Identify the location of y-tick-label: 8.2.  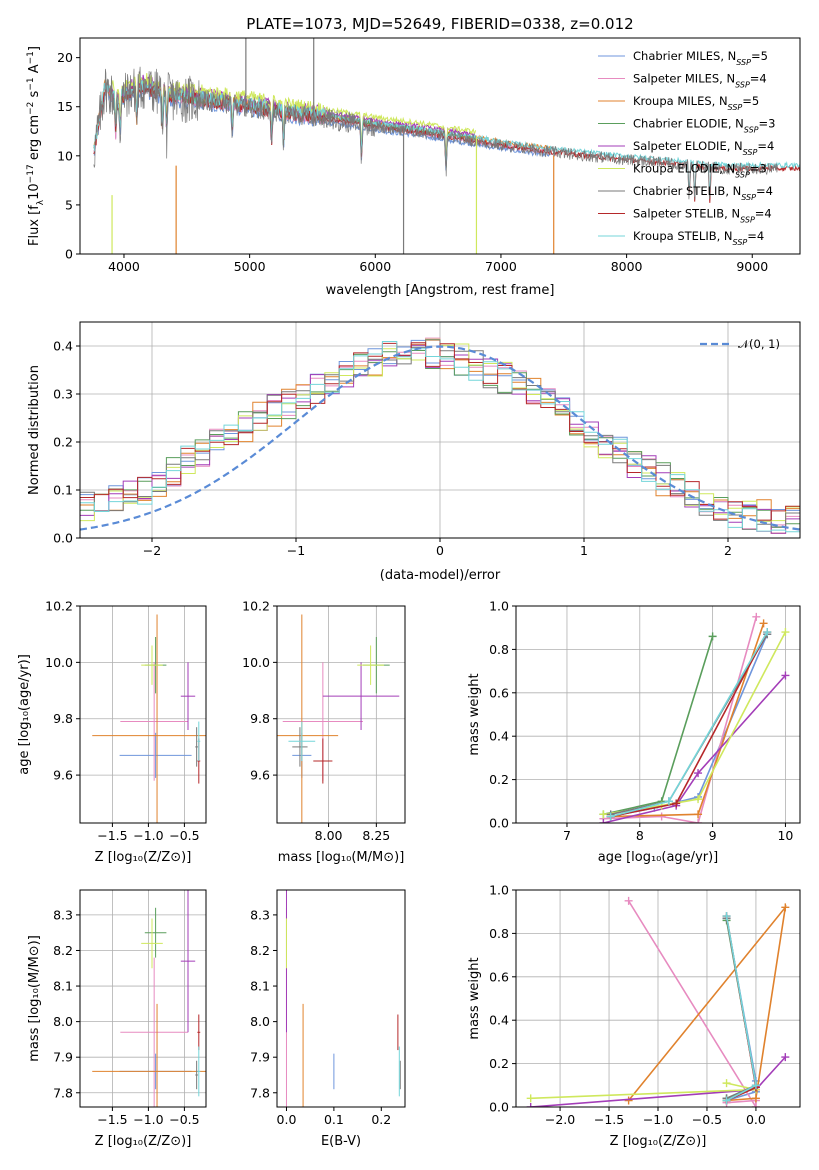
(260, 950).